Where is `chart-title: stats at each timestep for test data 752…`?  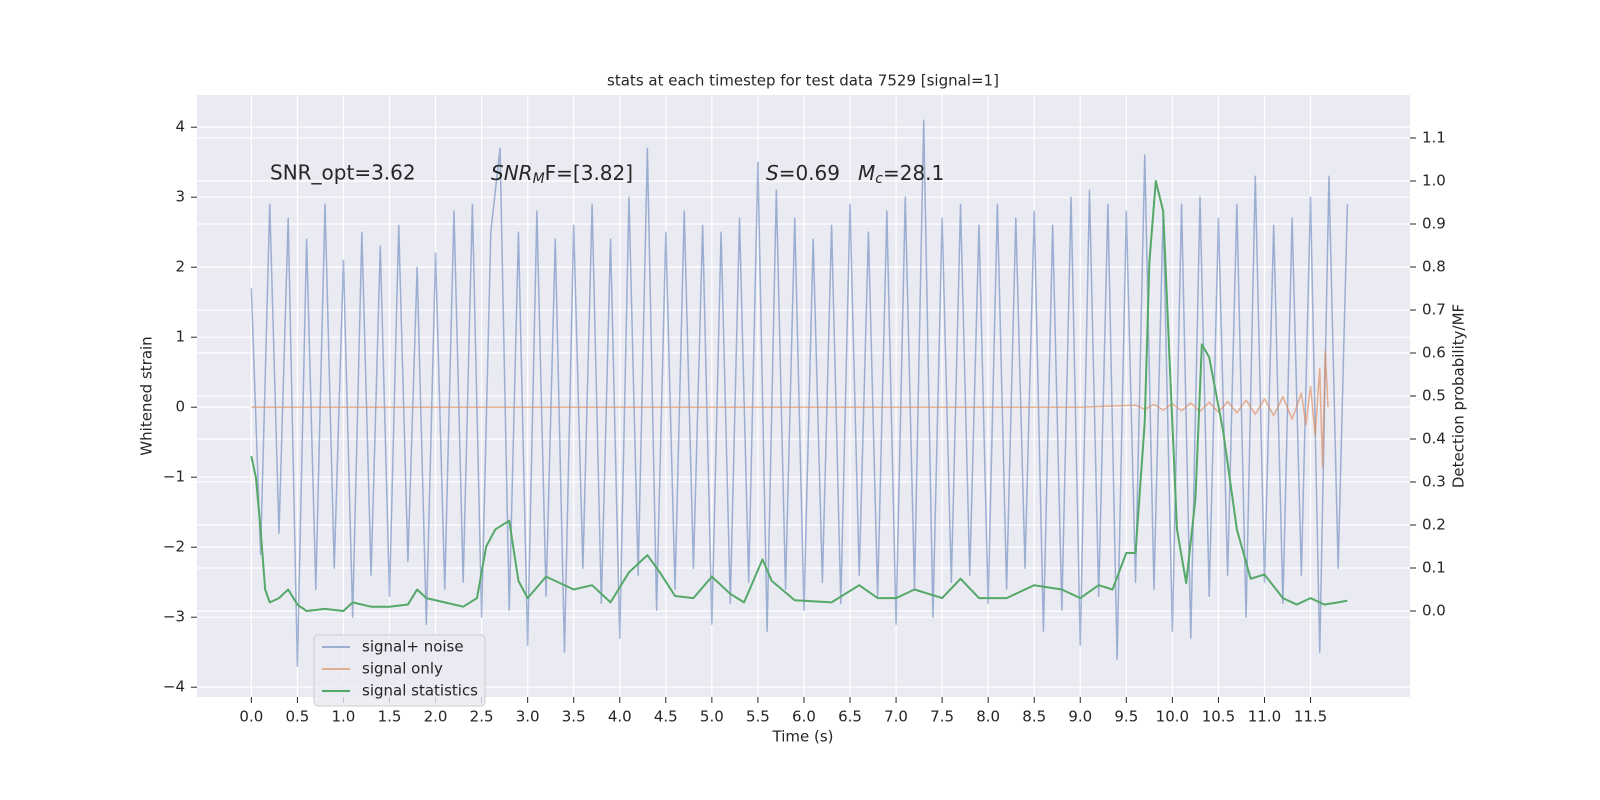
chart-title: stats at each timestep for test data 752… is located at coordinates (803, 81).